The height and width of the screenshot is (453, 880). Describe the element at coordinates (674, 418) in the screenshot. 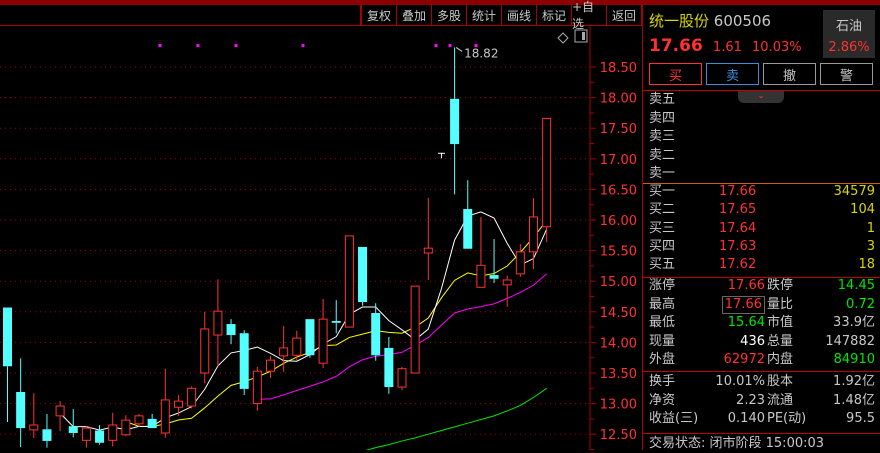

I see `fundamental-label: 收益(三)` at that location.